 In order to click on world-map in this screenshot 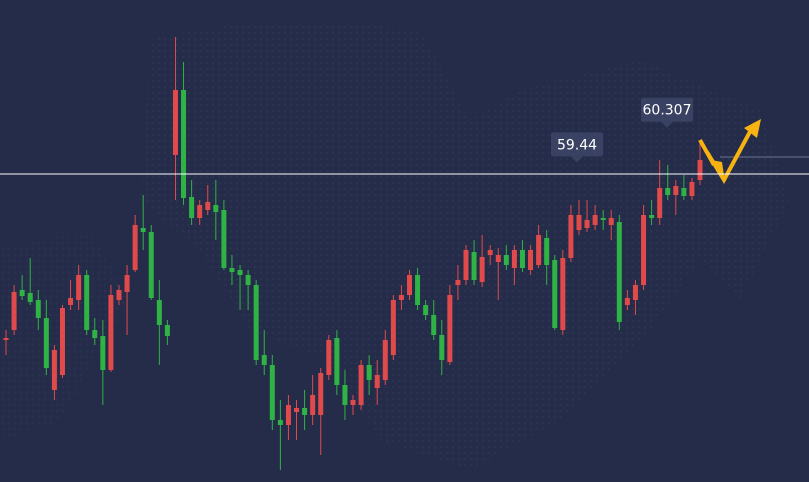, I will do `click(65, 335)`.